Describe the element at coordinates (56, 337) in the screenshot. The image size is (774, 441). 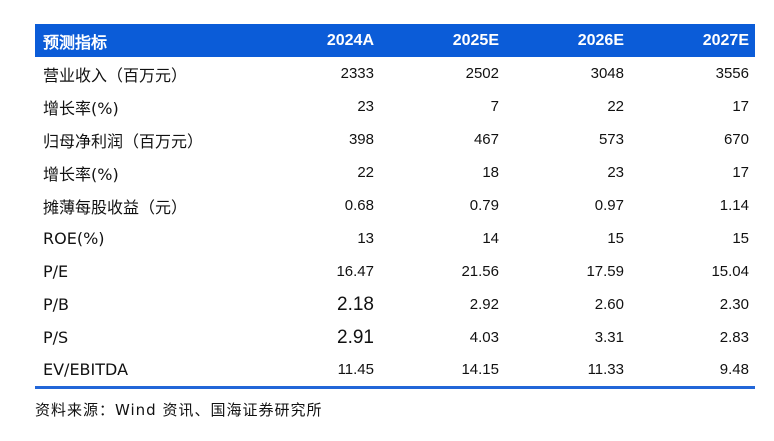
I see `row-label: P/S` at that location.